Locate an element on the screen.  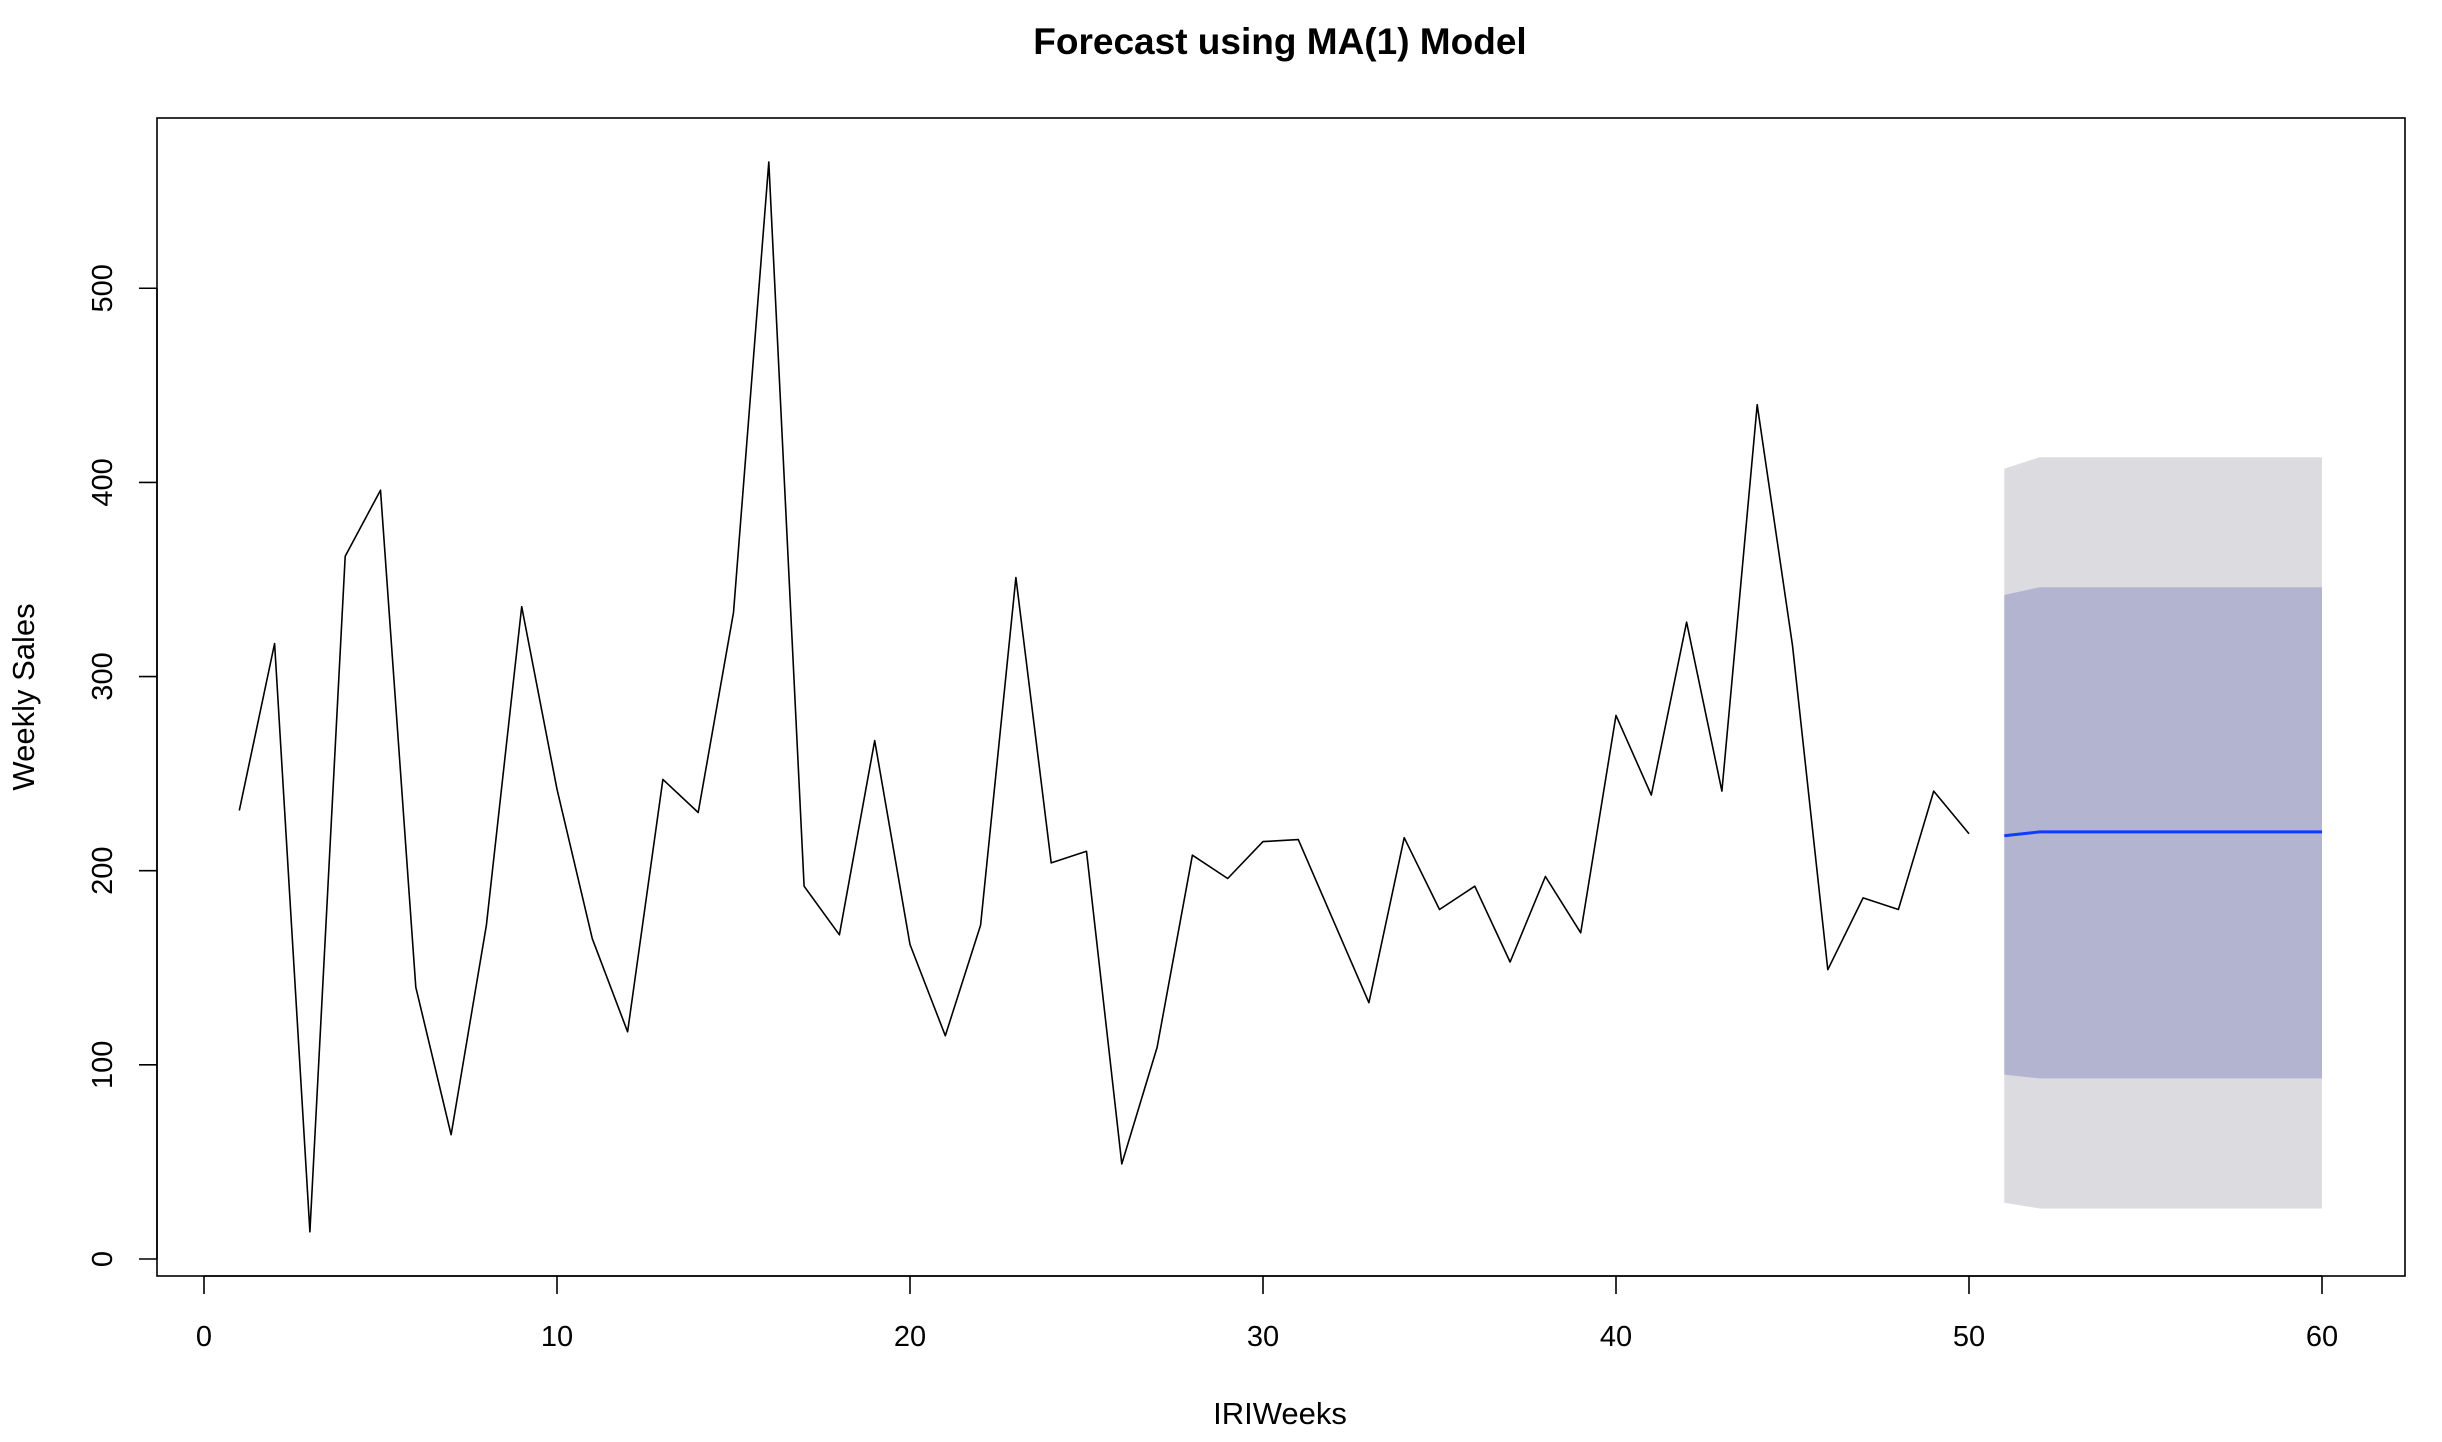
x-axis-label: IRIWeeks is located at coordinates (1280, 1413).